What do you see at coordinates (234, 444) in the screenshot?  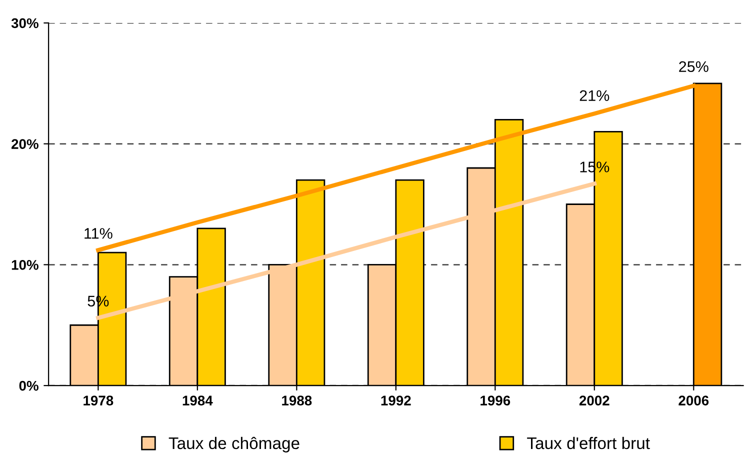 I see `legend-label: Taux de chômage` at bounding box center [234, 444].